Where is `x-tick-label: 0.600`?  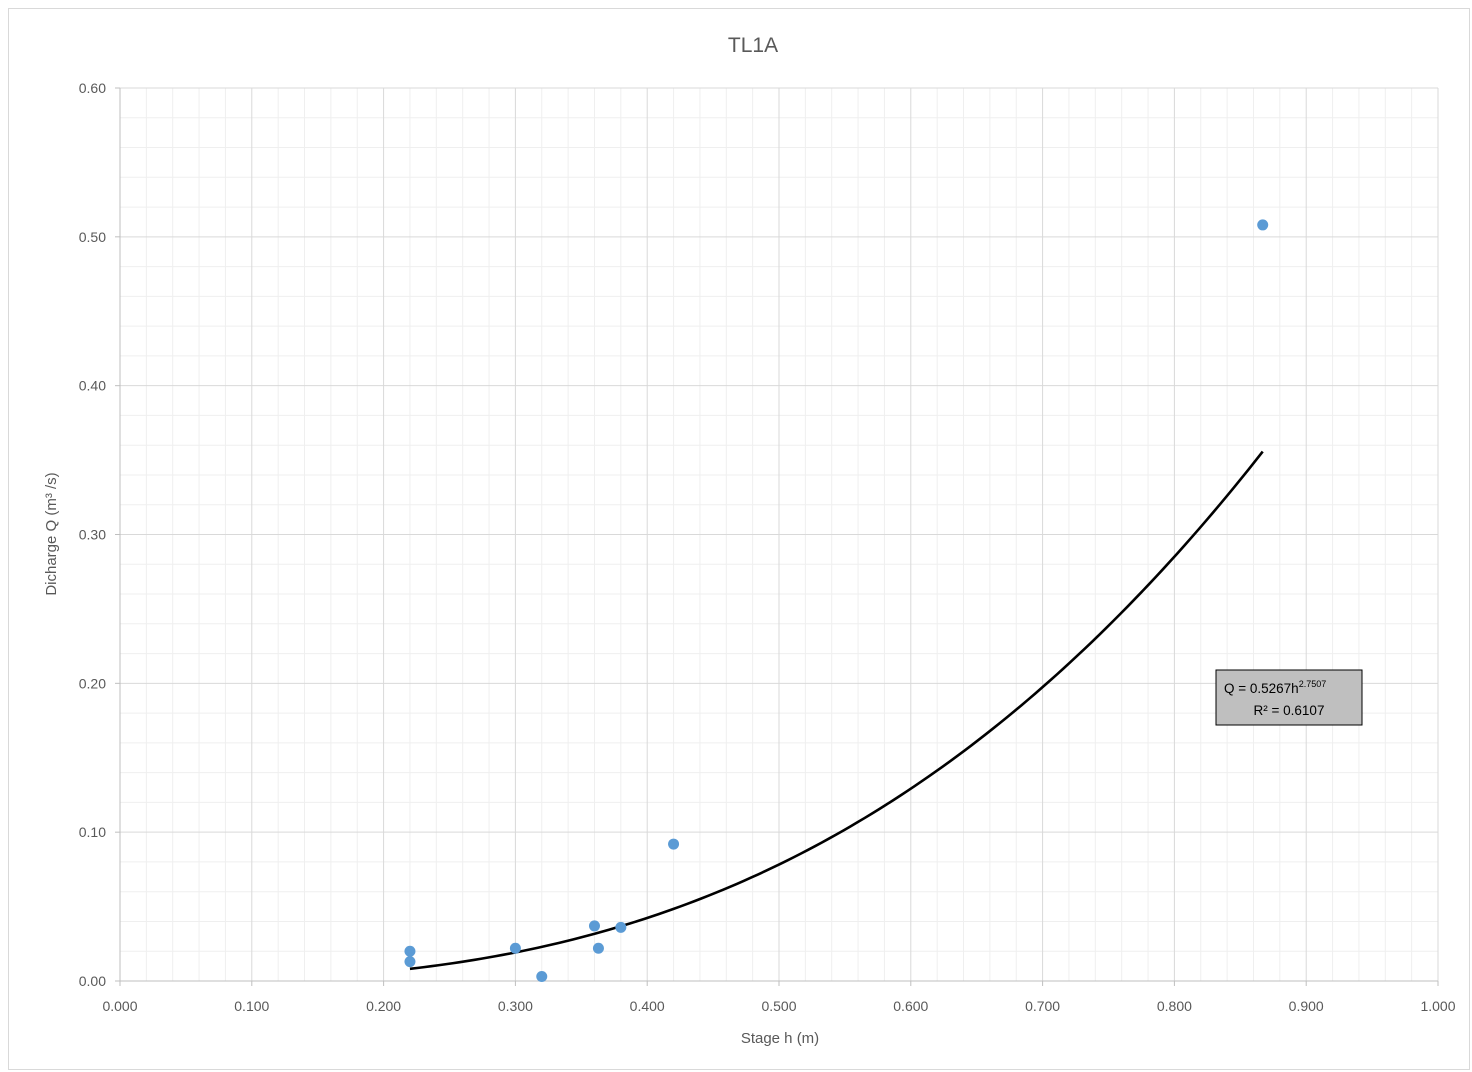
x-tick-label: 0.600 is located at coordinates (910, 1006).